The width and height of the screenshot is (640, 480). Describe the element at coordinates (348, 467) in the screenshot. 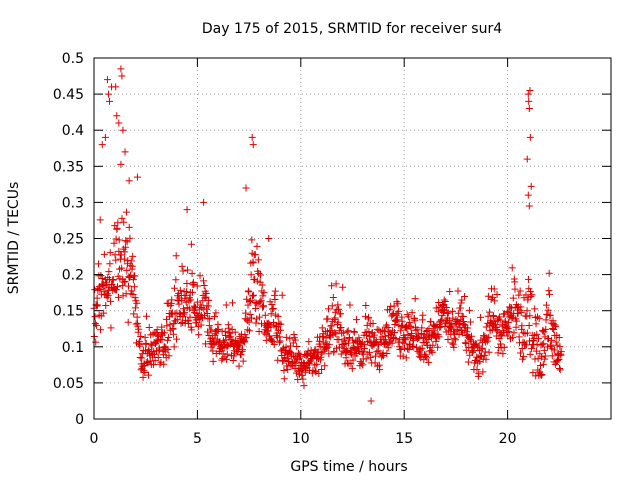

I see `x-axis-label: GPS time / hours` at that location.